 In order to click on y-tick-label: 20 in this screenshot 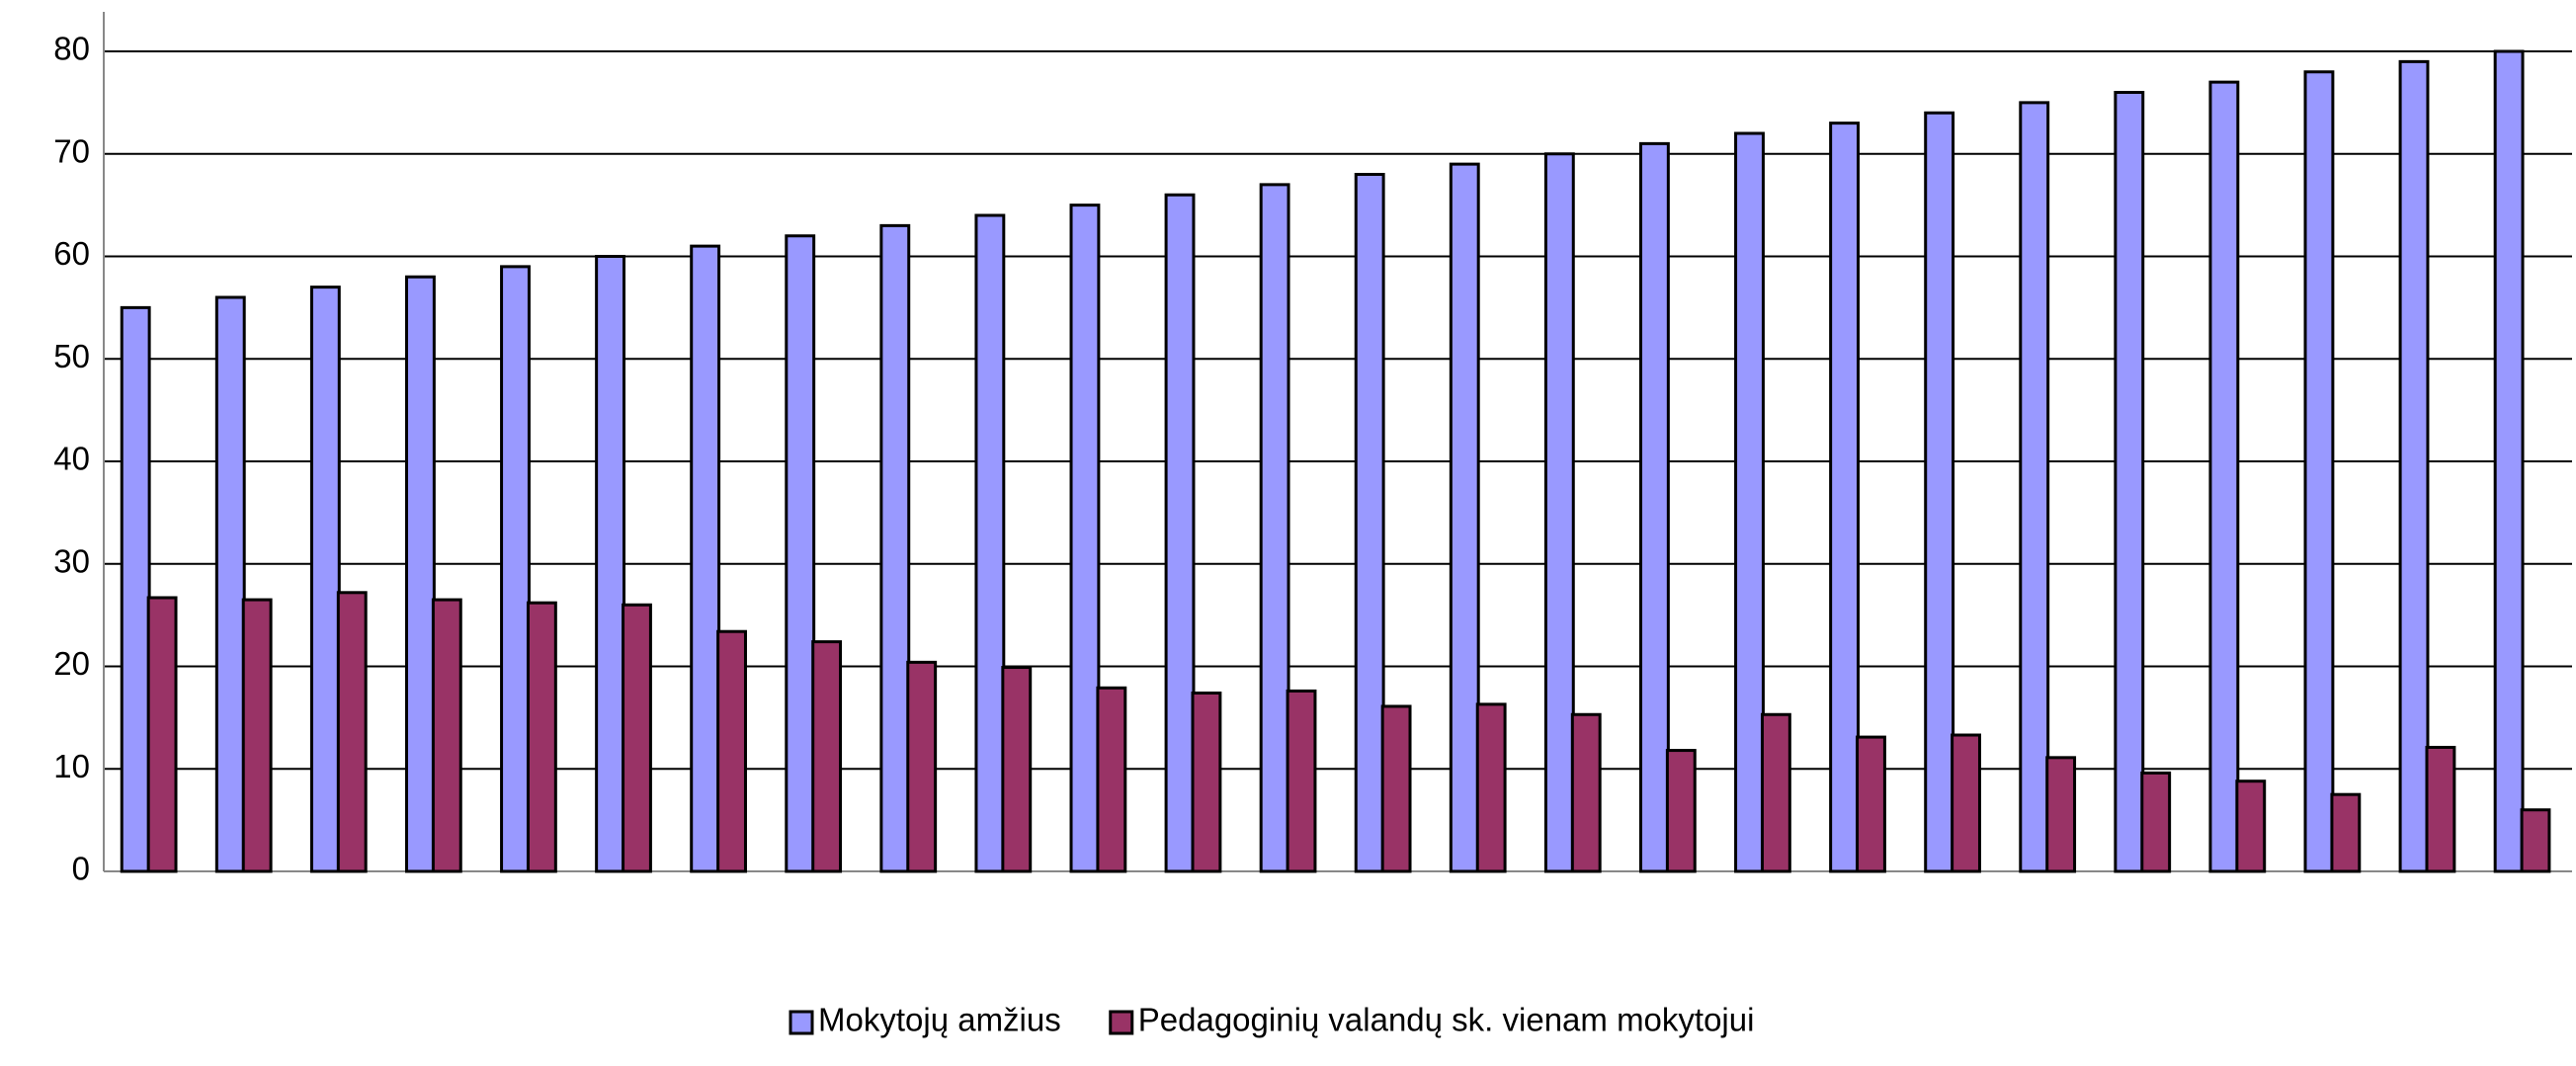, I will do `click(71, 663)`.